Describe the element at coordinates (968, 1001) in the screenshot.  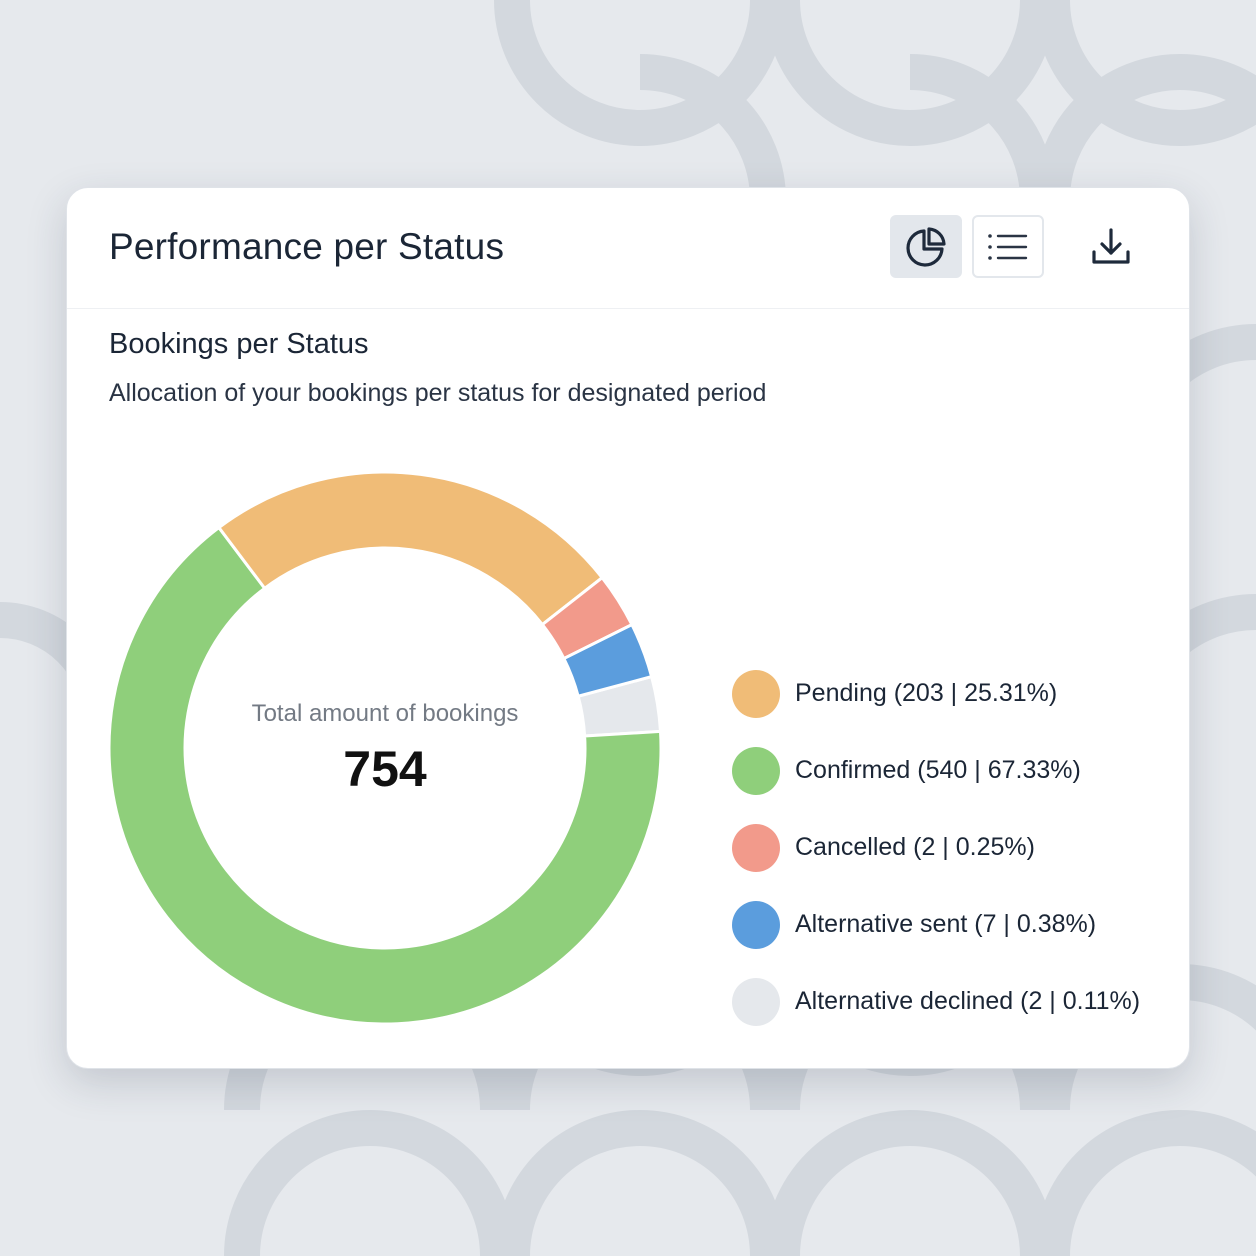
I see `legend-label-alternative-declined: Alternative declined (2 | 0.11%)` at that location.